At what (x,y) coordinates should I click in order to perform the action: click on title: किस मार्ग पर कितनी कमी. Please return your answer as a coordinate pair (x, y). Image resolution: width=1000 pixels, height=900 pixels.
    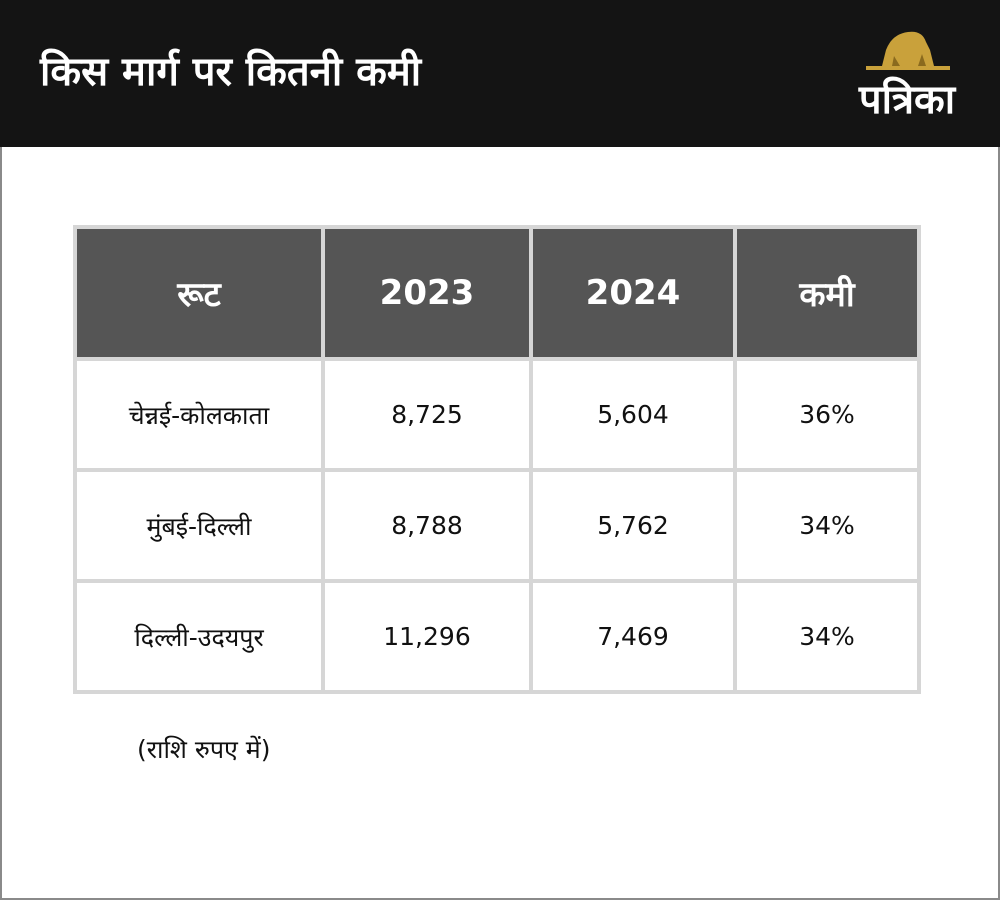
    Looking at the image, I should click on (231, 72).